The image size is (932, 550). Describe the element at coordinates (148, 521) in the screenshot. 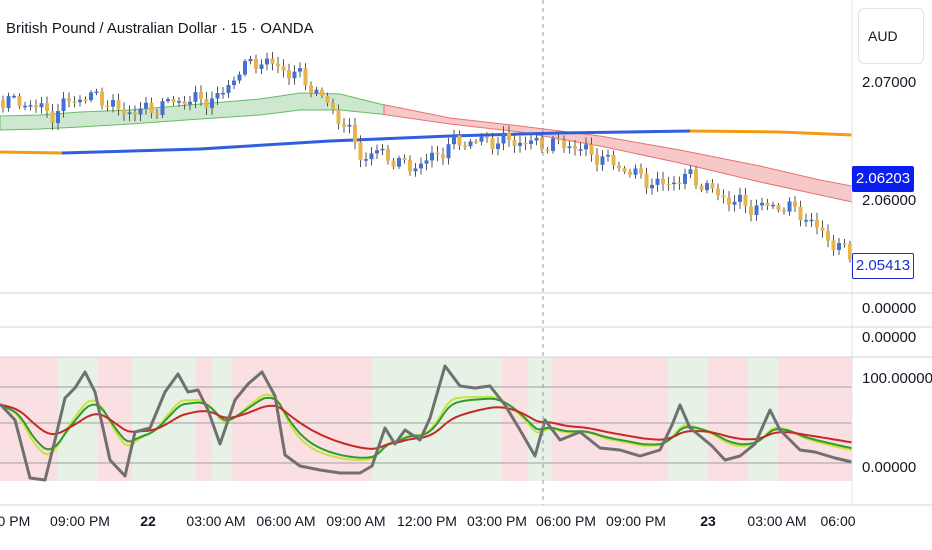

I see `time-axis-label: 22` at that location.